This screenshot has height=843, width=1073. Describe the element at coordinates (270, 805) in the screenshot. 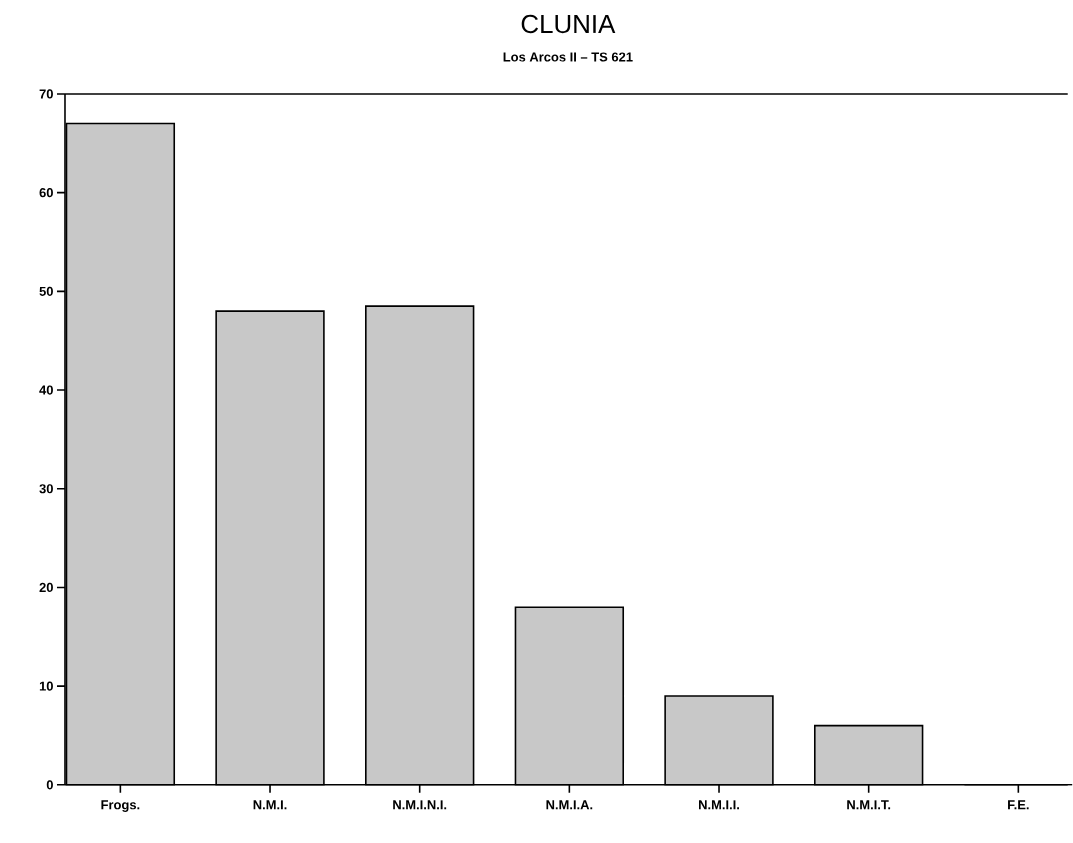

I see `x-tick-label: N.M.I.` at that location.